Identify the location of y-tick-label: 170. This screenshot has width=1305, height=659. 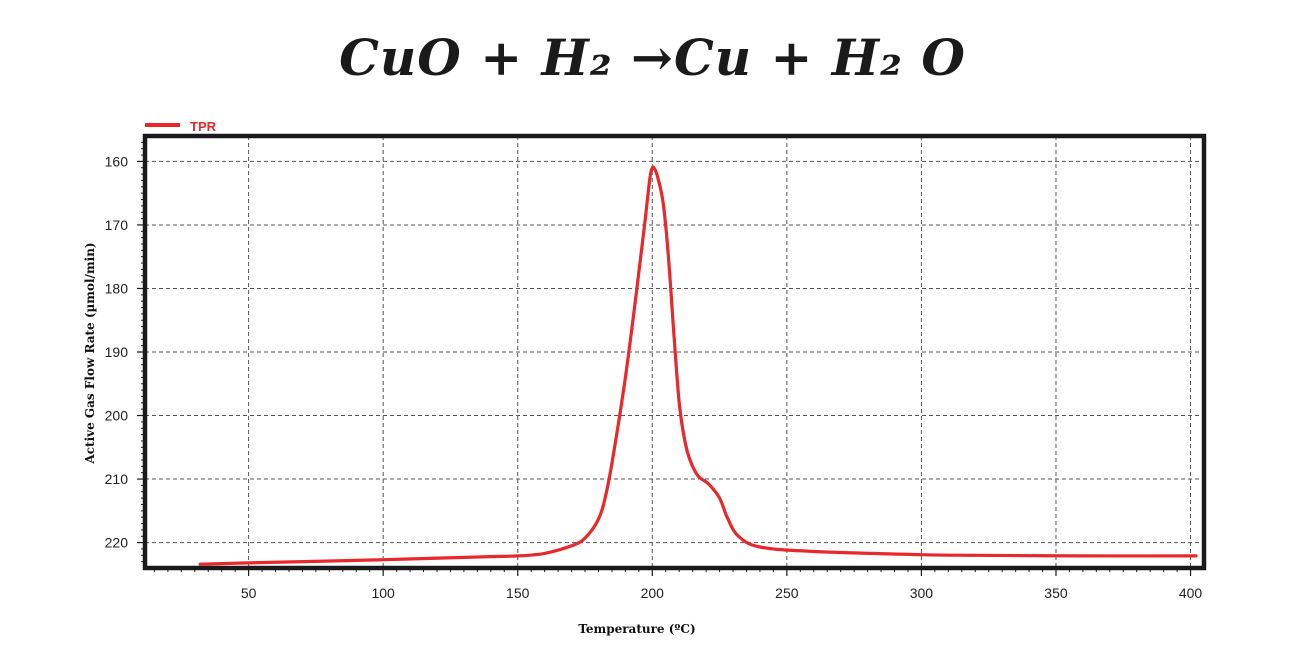
(117, 225).